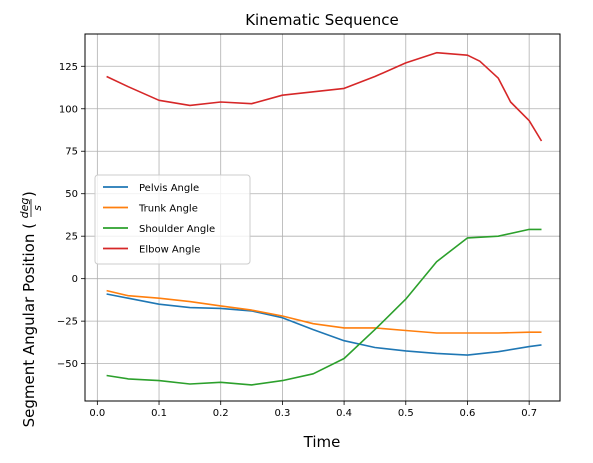 Image resolution: width=593 pixels, height=463 pixels. What do you see at coordinates (177, 229) in the screenshot?
I see `legend-label: Shoulder Angle` at bounding box center [177, 229].